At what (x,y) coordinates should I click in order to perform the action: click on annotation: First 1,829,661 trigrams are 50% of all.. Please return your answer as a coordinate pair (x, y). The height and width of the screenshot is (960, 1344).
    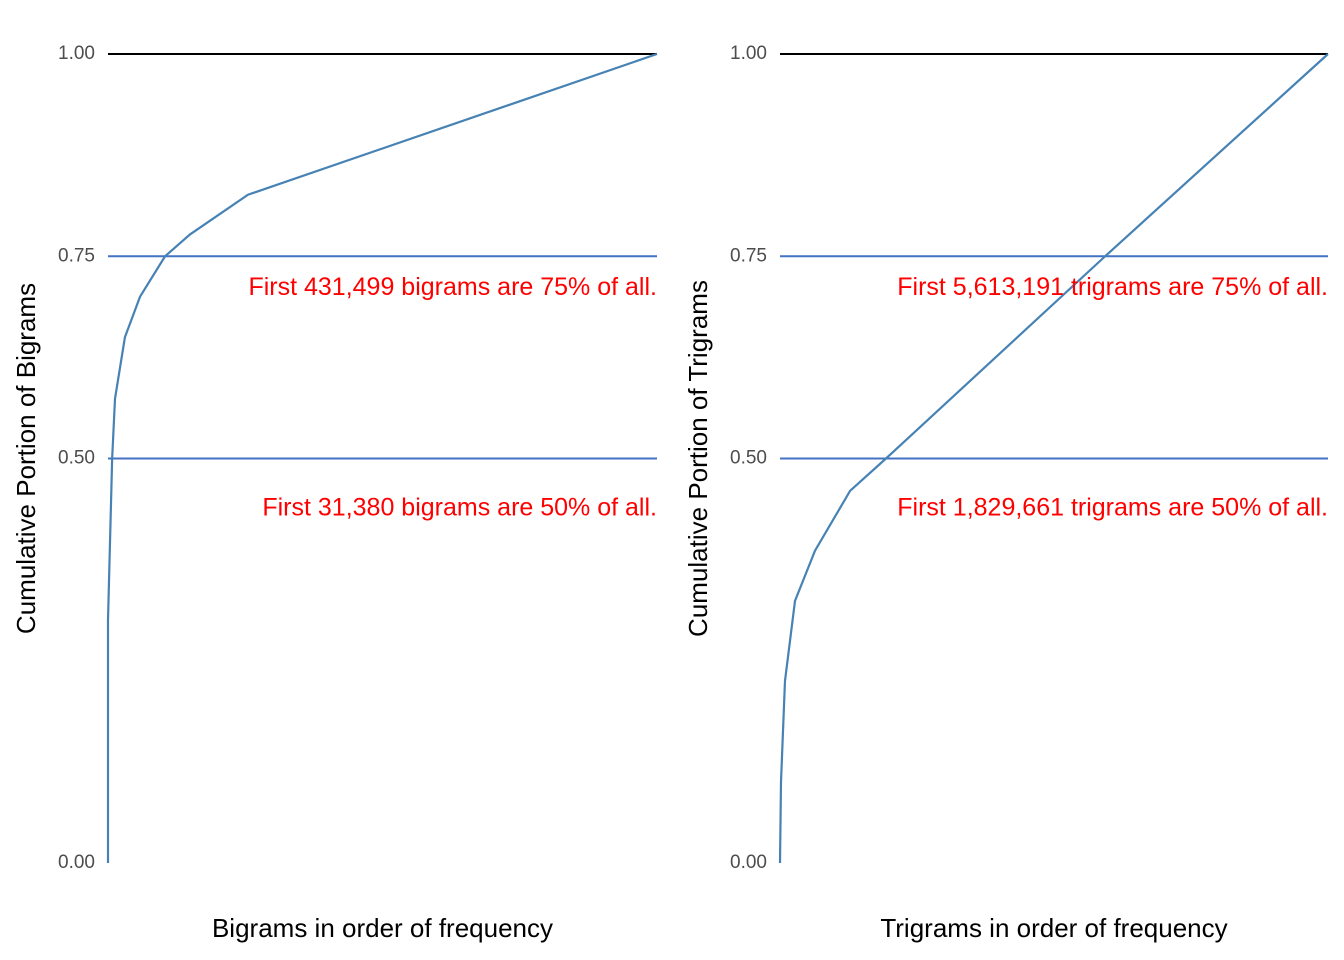
    Looking at the image, I should click on (1112, 507).